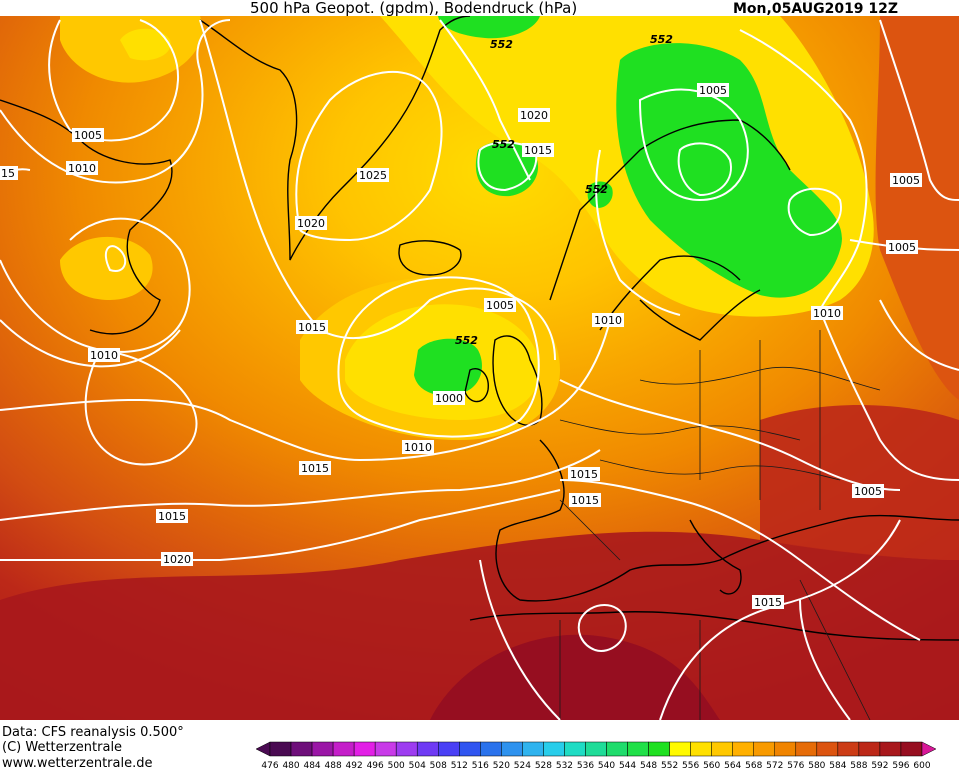 The image size is (959, 774). I want to click on low-552-scandinavia, so click(729, 170).